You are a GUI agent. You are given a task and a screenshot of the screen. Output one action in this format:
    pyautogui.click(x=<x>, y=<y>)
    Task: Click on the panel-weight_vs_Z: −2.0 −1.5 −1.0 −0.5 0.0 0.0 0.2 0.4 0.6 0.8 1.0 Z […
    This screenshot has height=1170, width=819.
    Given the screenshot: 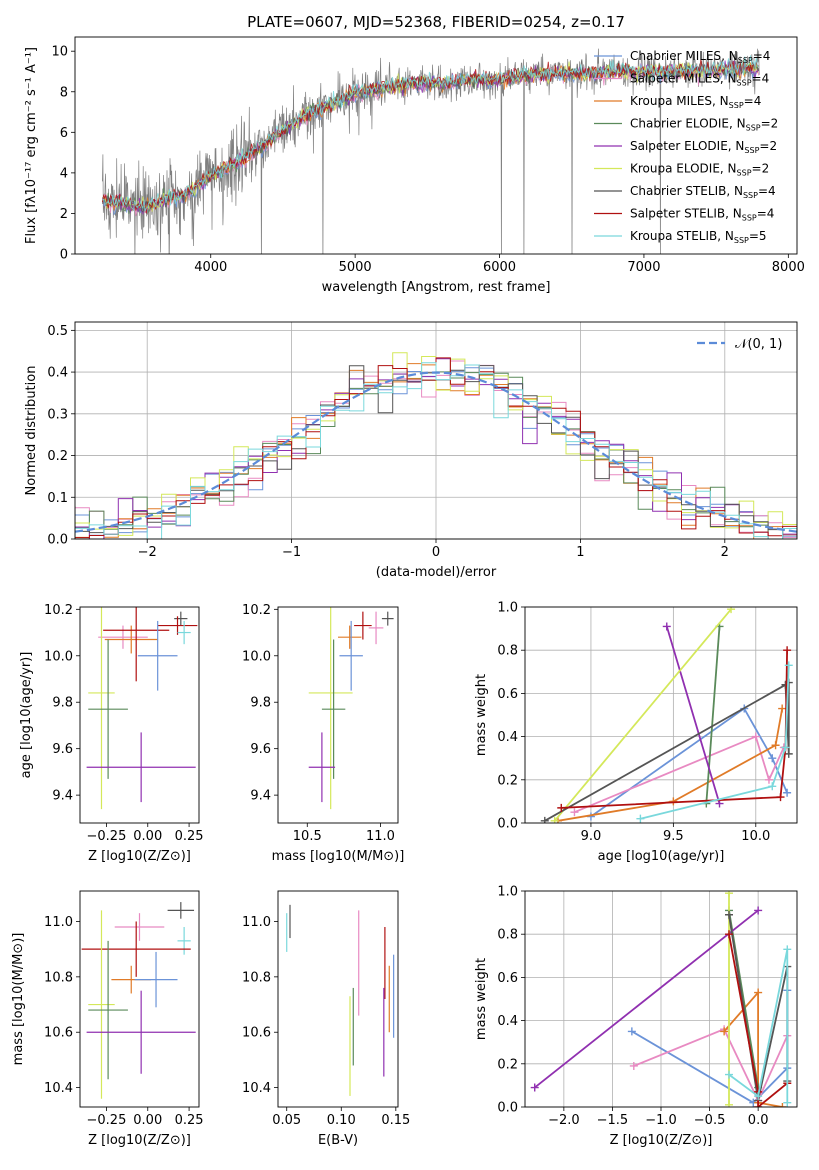 What is the action you would take?
    pyautogui.click(x=636, y=1016)
    